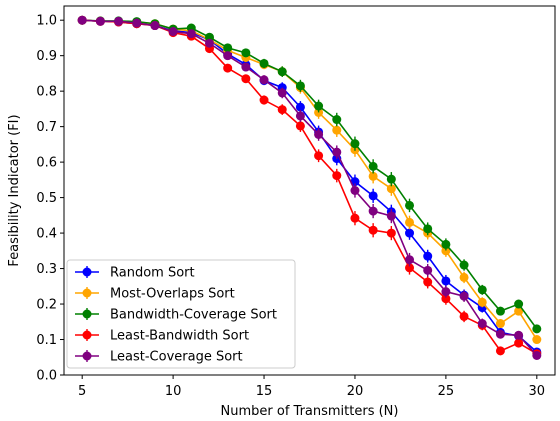 This screenshot has width=560, height=421. Describe the element at coordinates (179, 336) in the screenshot. I see `legend-label: Least-Bandwidth Sort` at that location.